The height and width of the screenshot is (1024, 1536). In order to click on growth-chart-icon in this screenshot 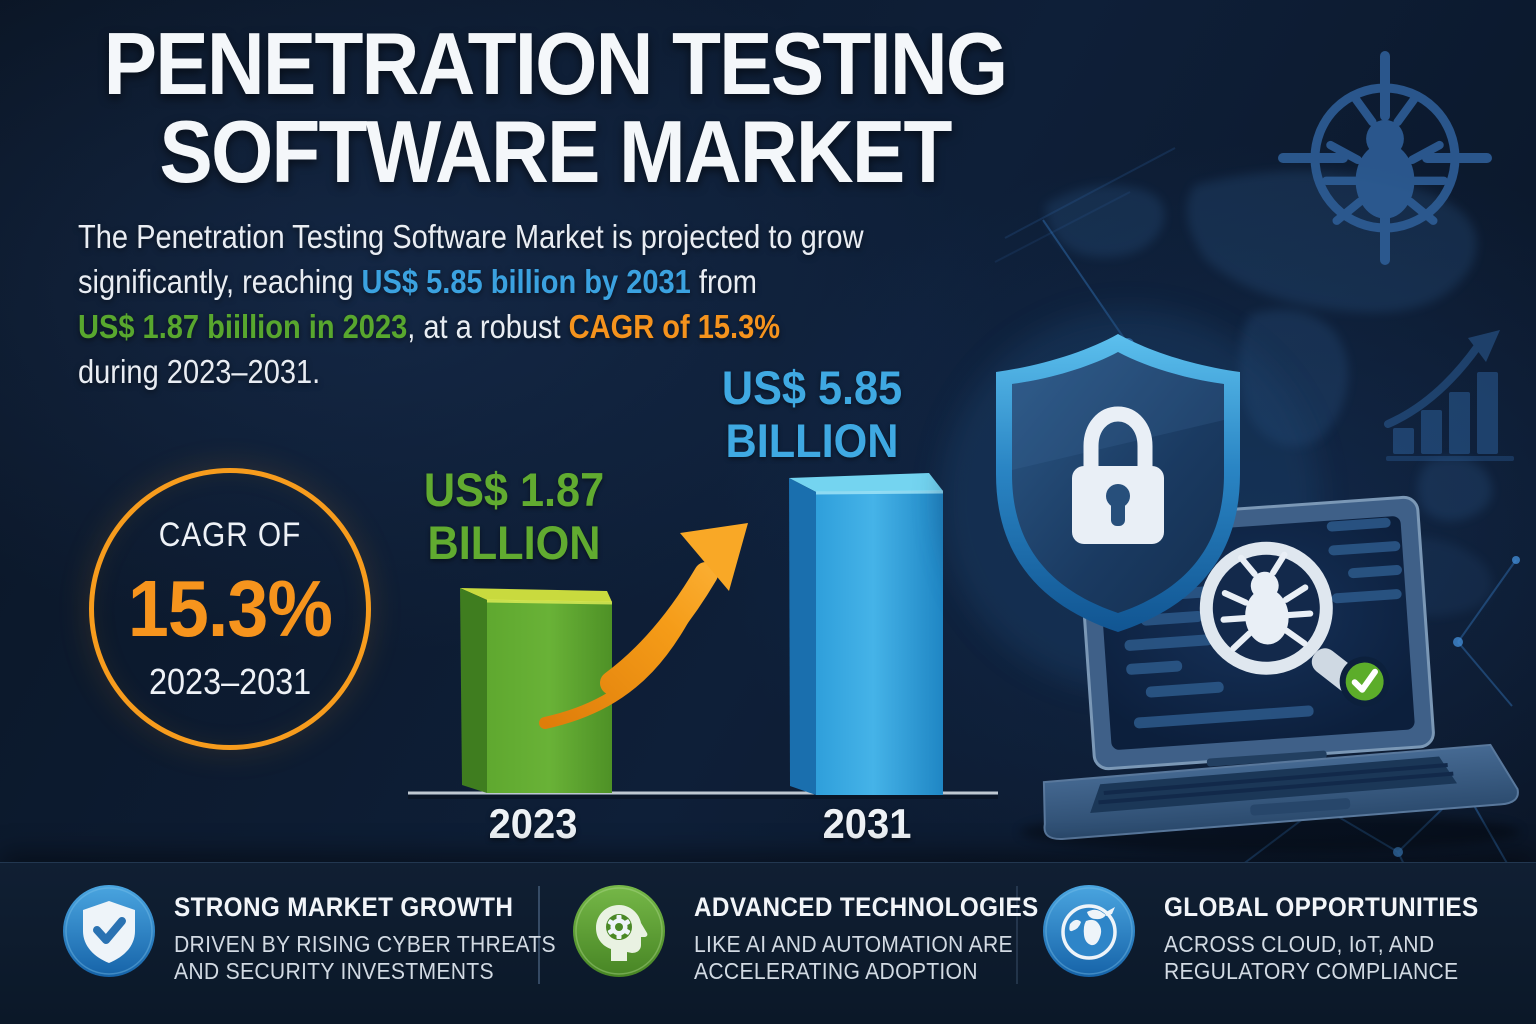, I will do `click(1449, 395)`.